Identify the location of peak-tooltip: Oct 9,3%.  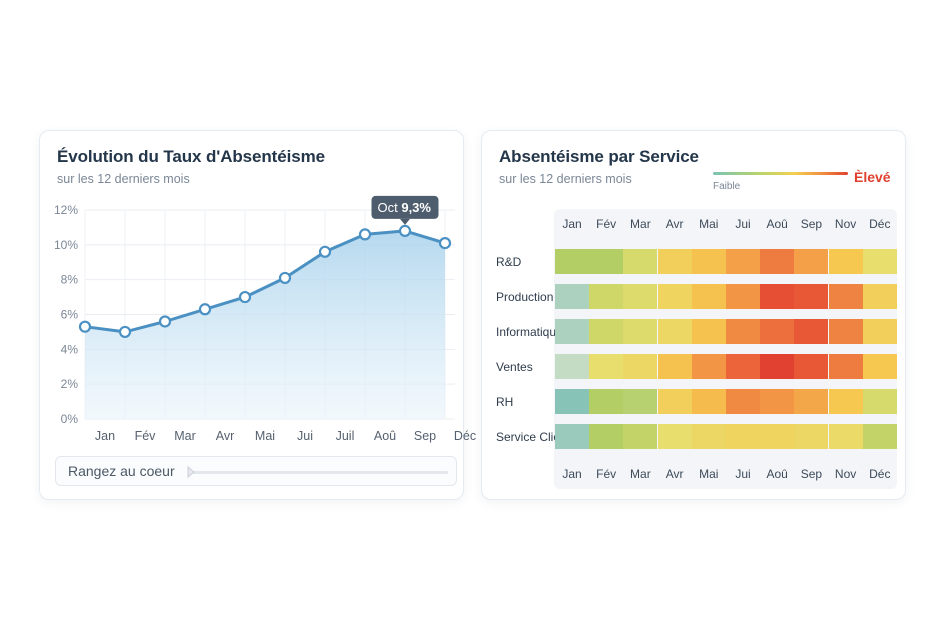
(405, 210).